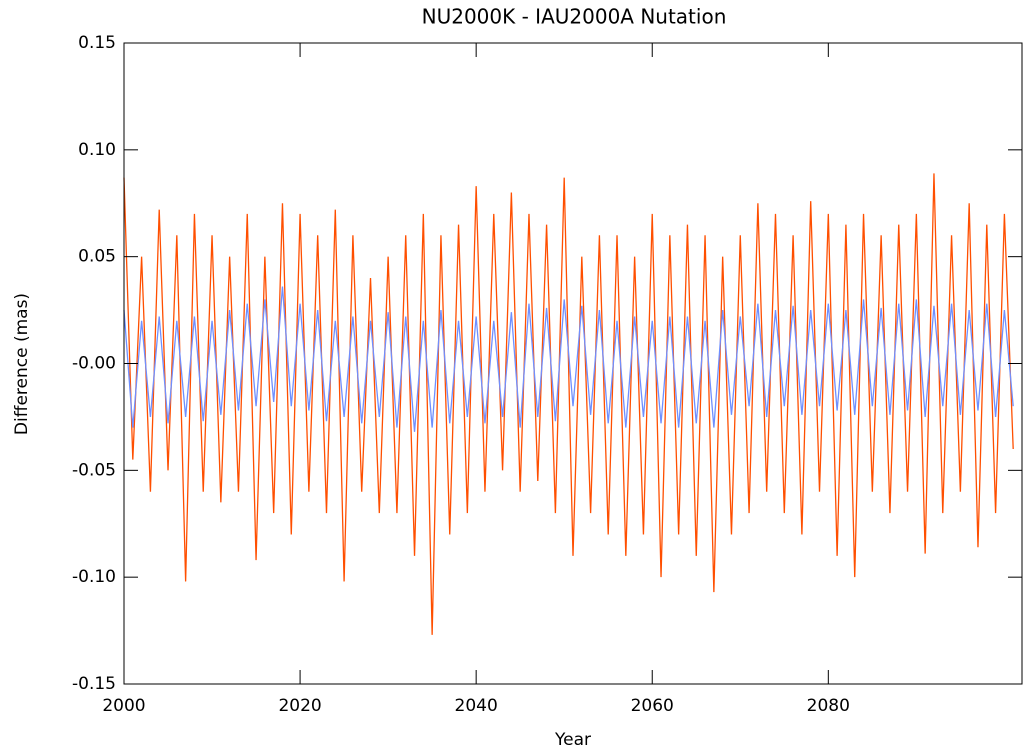  I want to click on y-tick-label: -0.05, so click(94, 470).